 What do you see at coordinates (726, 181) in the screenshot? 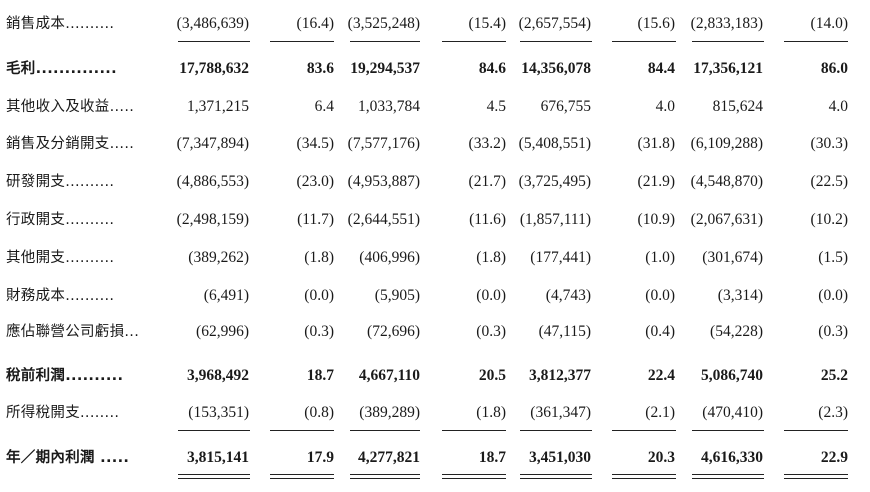
I see `amount-cell: (4,548,870)` at bounding box center [726, 181].